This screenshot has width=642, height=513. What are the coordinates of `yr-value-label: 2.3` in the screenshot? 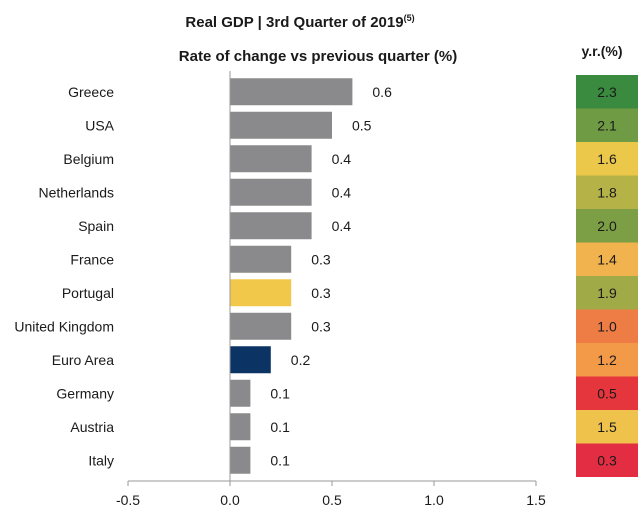 It's located at (607, 92).